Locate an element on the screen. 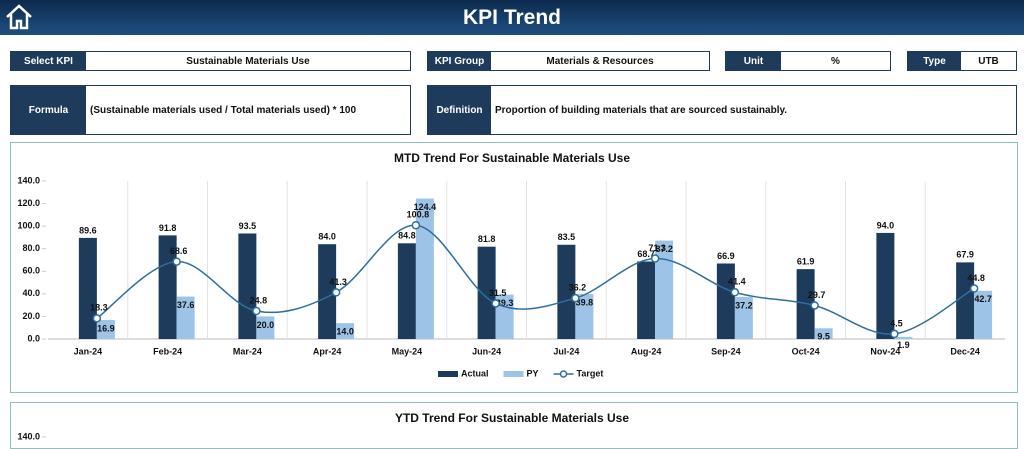 This screenshot has height=449, width=1024. chart-title: MTD Trend For Sustainable Materials Use is located at coordinates (512, 158).